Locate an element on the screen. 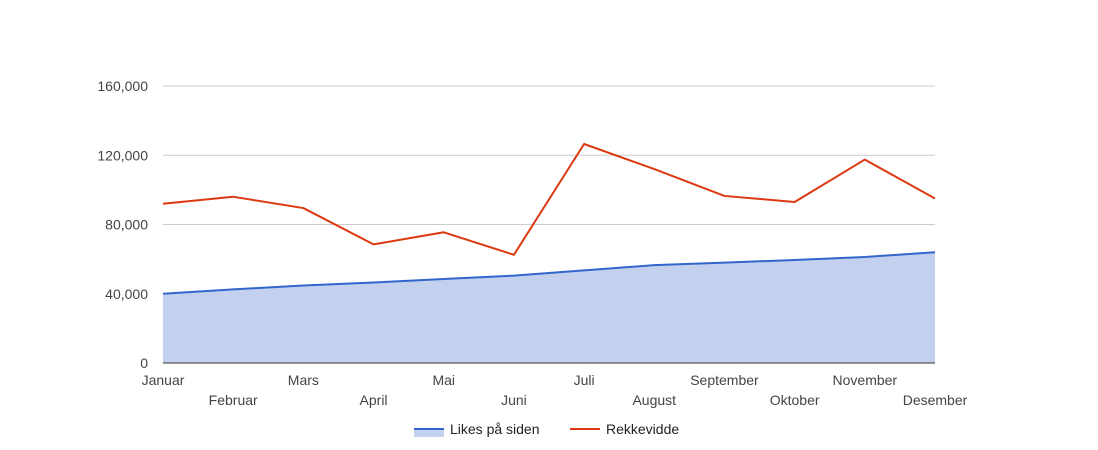  x-tick-label: Mars is located at coordinates (303, 380).